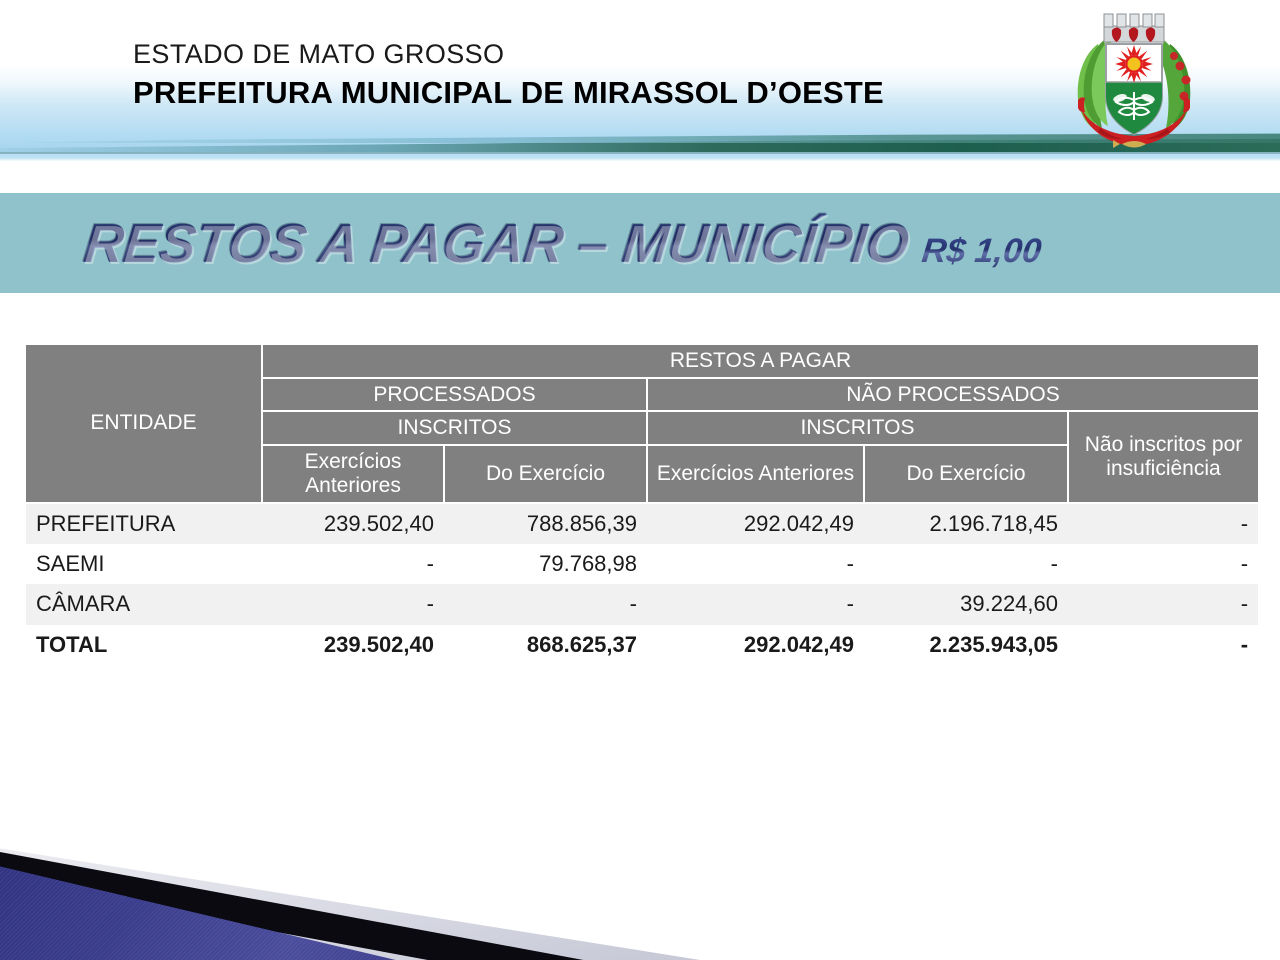  I want to click on cell-proc-do-exercicio: 788.856,39, so click(545, 523).